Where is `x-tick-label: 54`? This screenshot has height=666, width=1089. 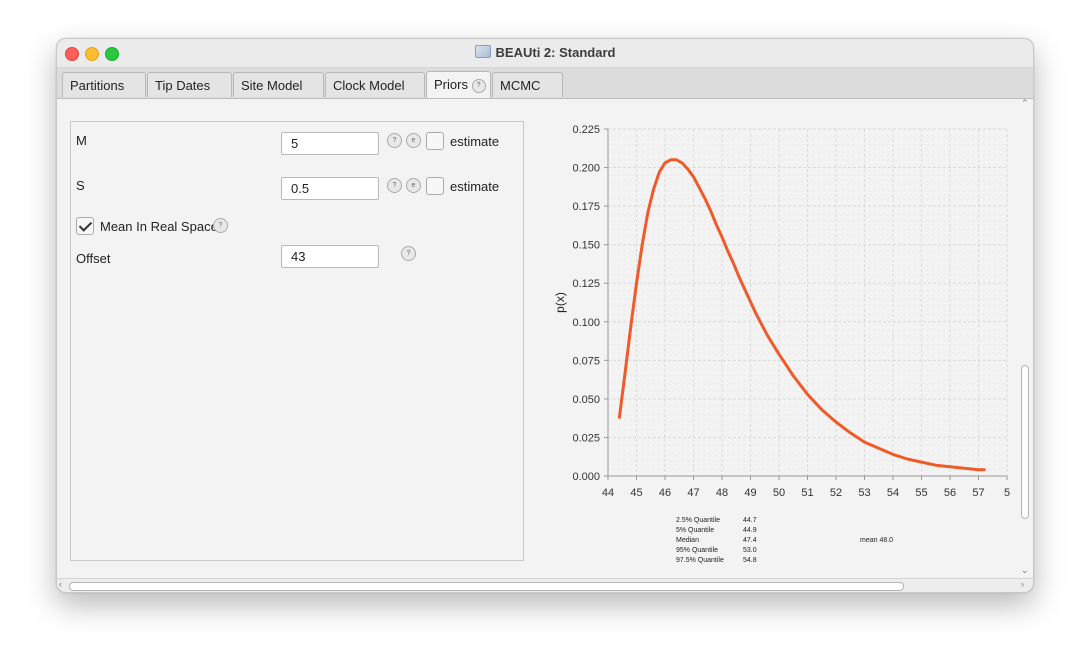
x-tick-label: 54 is located at coordinates (893, 493).